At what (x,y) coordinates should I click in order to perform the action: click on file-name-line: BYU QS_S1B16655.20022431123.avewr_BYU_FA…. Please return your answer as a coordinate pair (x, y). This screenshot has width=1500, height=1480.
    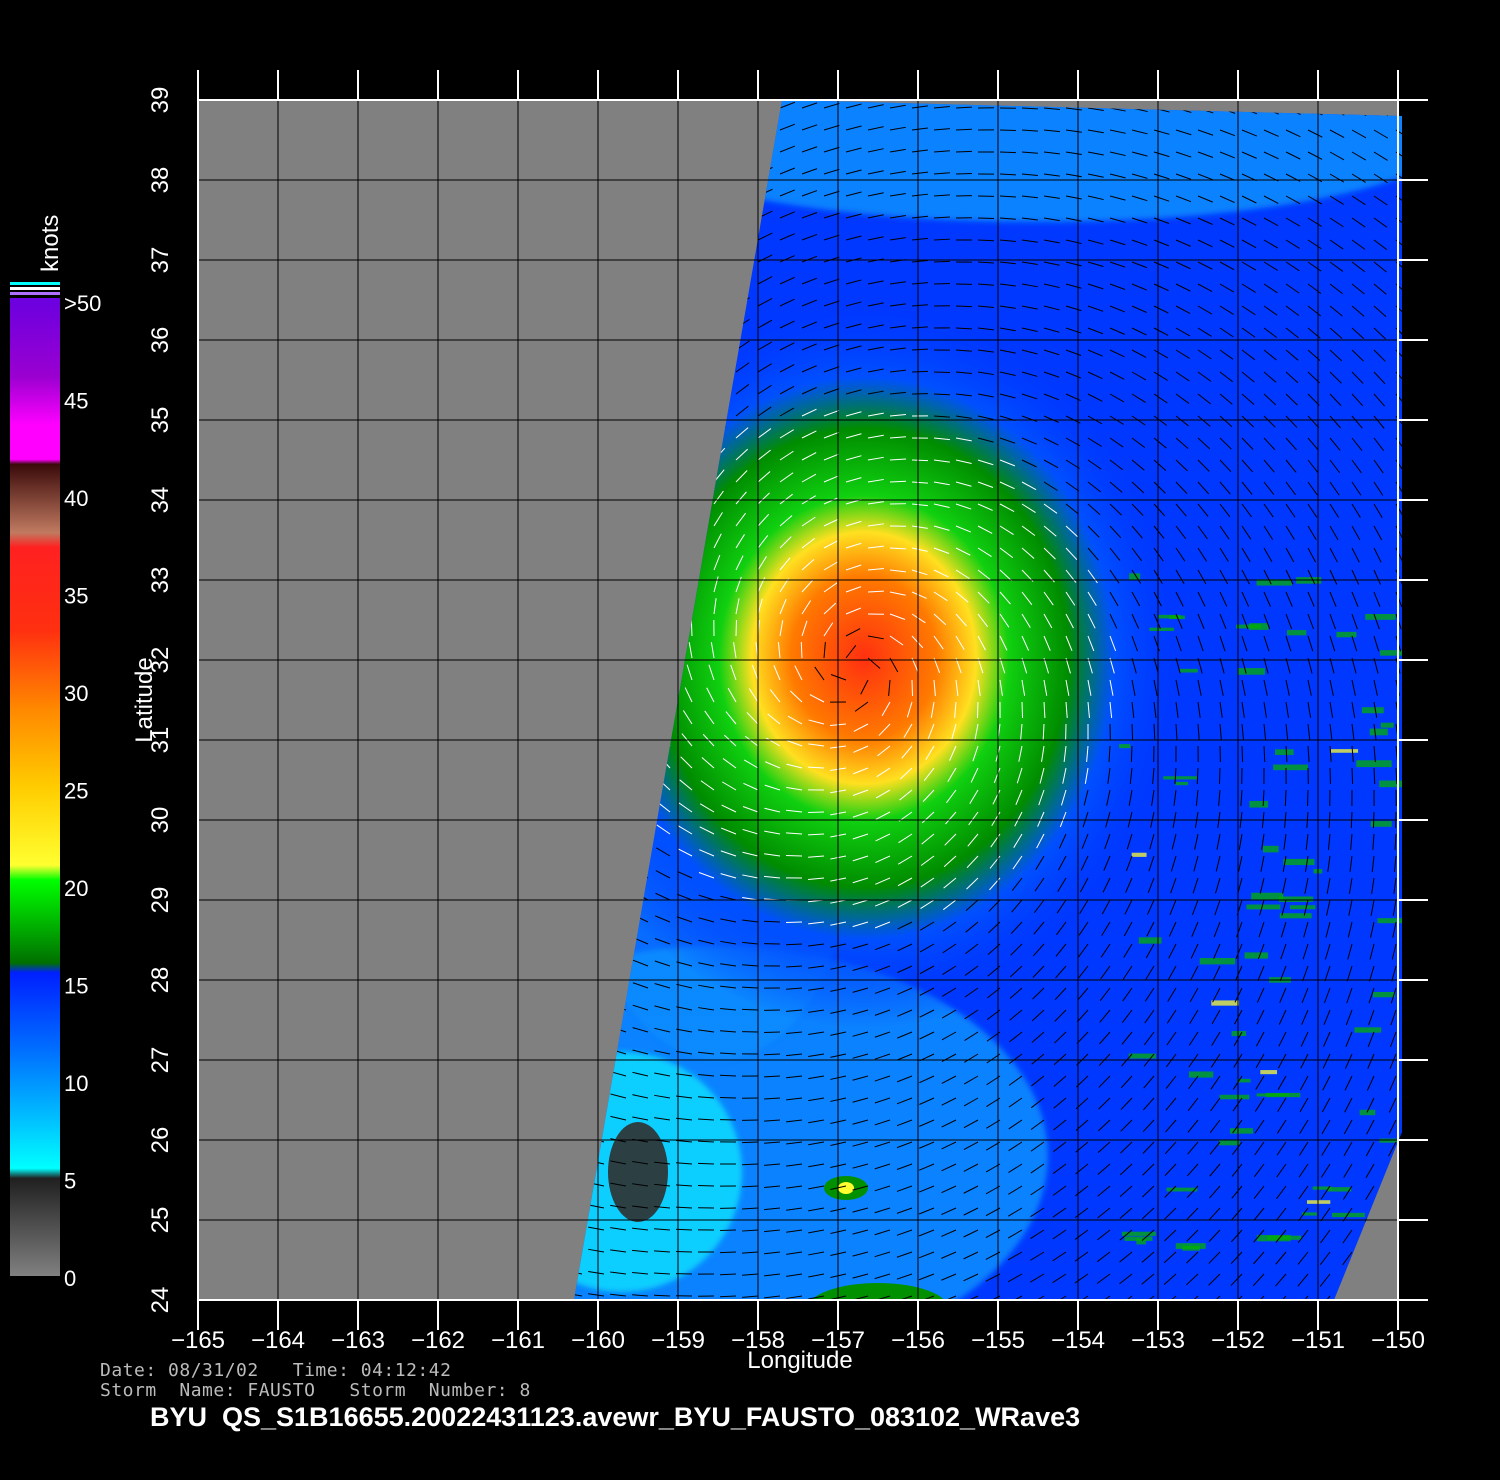
    Looking at the image, I should click on (615, 1417).